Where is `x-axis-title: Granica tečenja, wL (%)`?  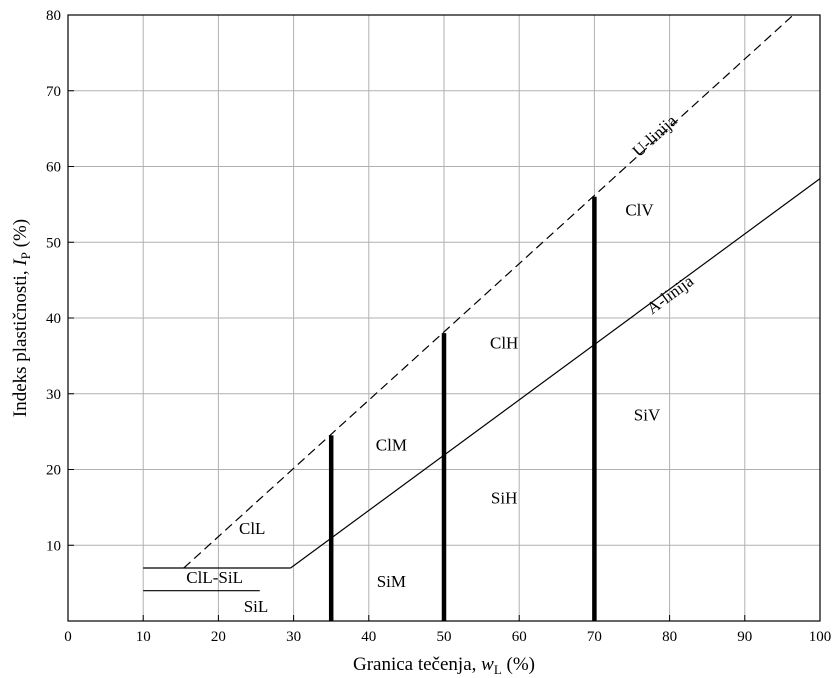
x-axis-title: Granica tečenja, wL (%) is located at coordinates (444, 665).